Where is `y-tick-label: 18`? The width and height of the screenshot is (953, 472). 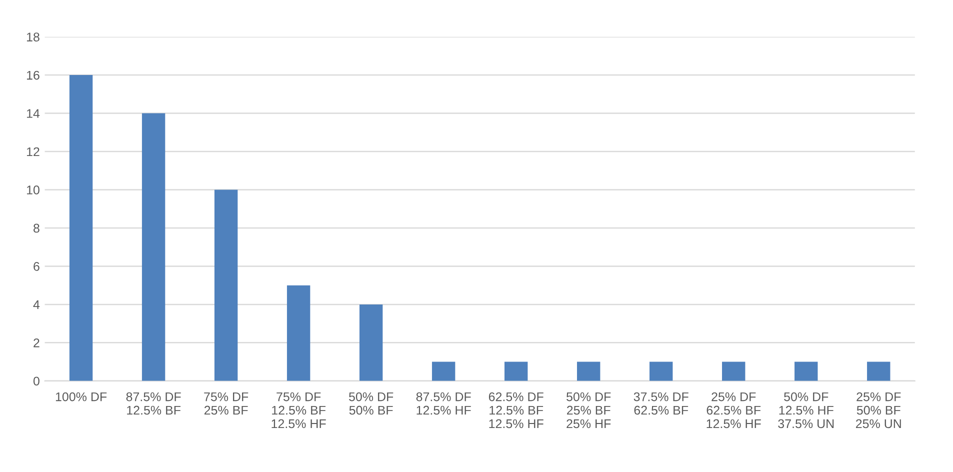 y-tick-label: 18 is located at coordinates (33, 37).